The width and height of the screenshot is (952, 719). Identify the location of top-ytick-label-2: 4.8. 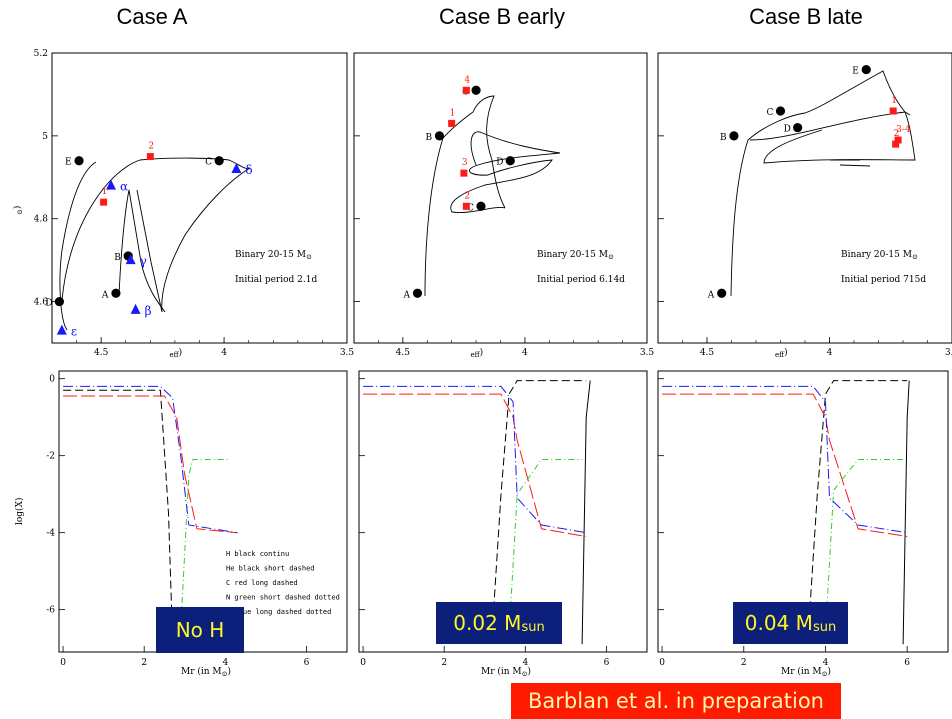
(41, 220).